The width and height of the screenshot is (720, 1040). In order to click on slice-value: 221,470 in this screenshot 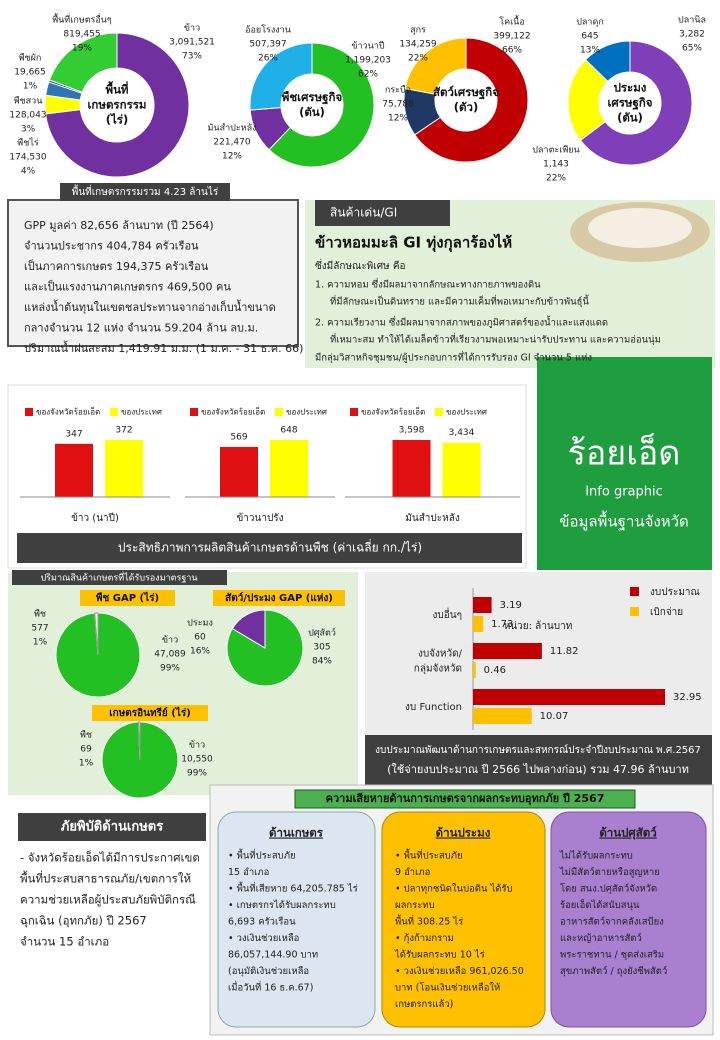, I will do `click(231, 143)`.